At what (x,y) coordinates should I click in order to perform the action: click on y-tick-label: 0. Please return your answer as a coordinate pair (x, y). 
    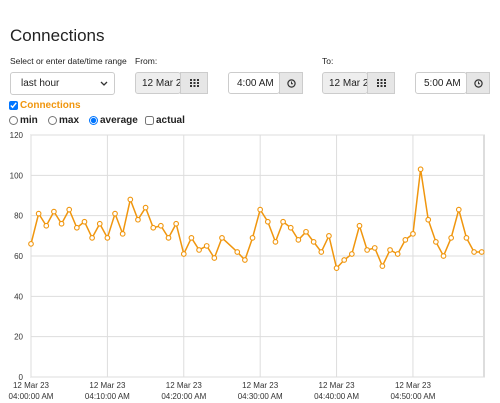
    Looking at the image, I should click on (21, 377).